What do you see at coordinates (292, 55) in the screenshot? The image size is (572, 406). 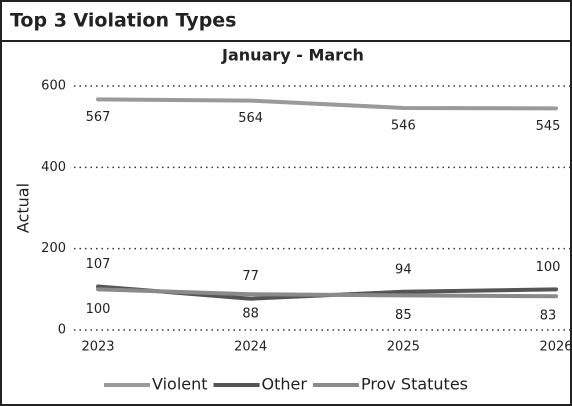 I see `chart-subtitle: January - March` at bounding box center [292, 55].